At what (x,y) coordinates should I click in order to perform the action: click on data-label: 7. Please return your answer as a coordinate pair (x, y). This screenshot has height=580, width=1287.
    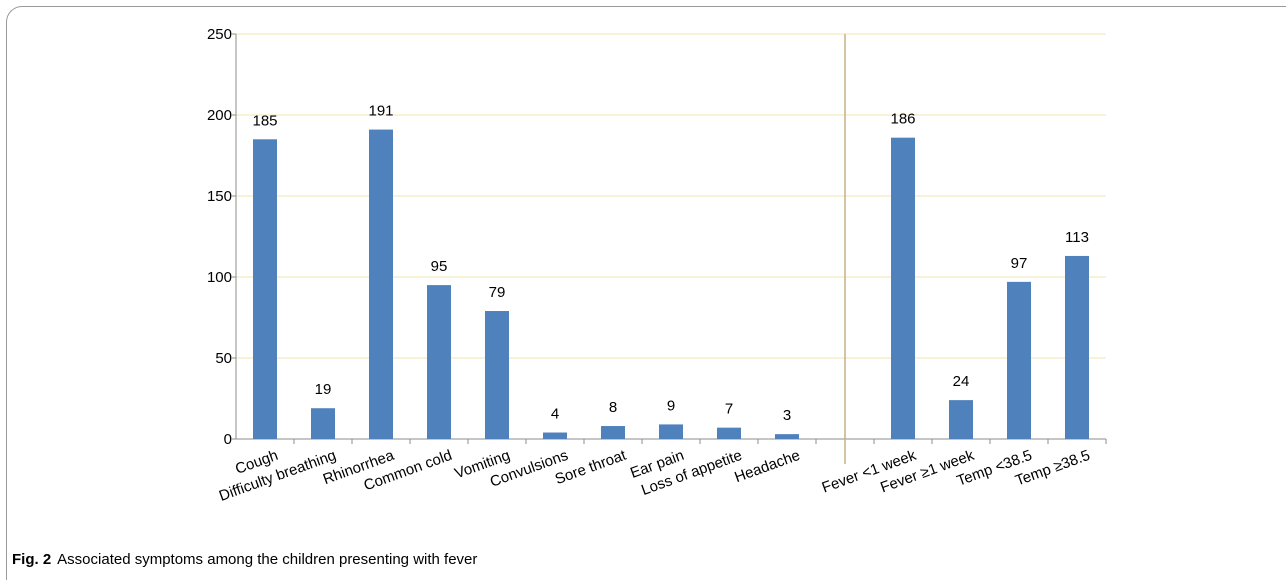
    Looking at the image, I should click on (729, 409).